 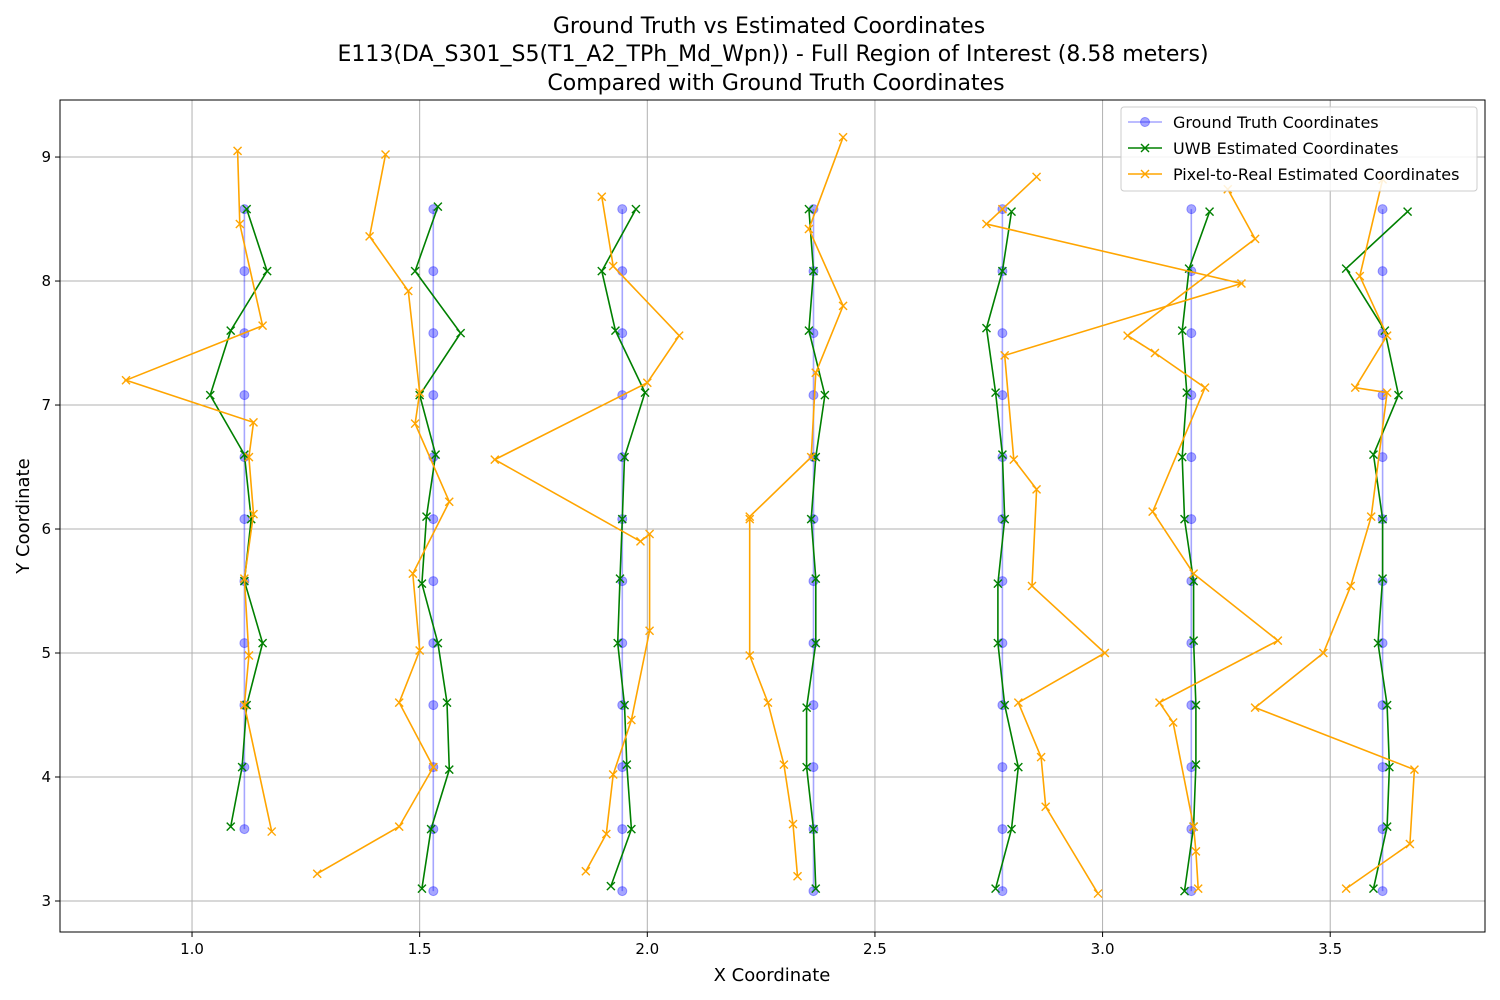 What do you see at coordinates (420, 949) in the screenshot?
I see `x-tick-label: 1.5` at bounding box center [420, 949].